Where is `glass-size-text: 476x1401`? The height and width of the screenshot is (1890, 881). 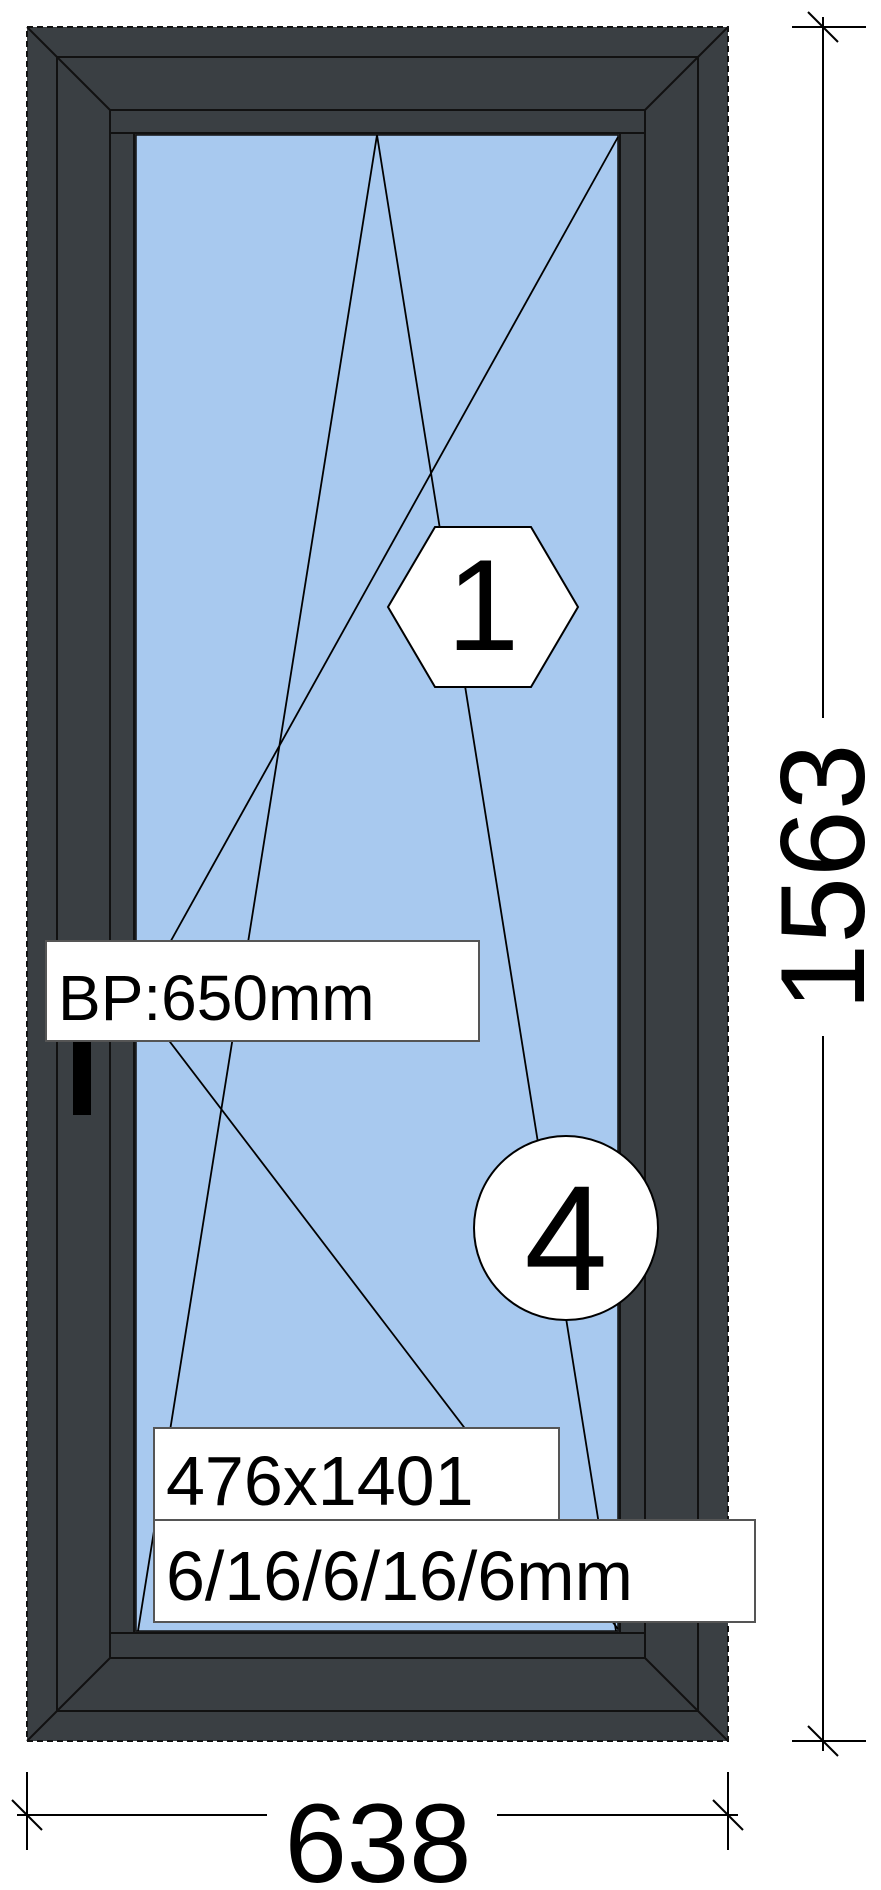 glass-size-text: 476x1401 is located at coordinates (320, 1481).